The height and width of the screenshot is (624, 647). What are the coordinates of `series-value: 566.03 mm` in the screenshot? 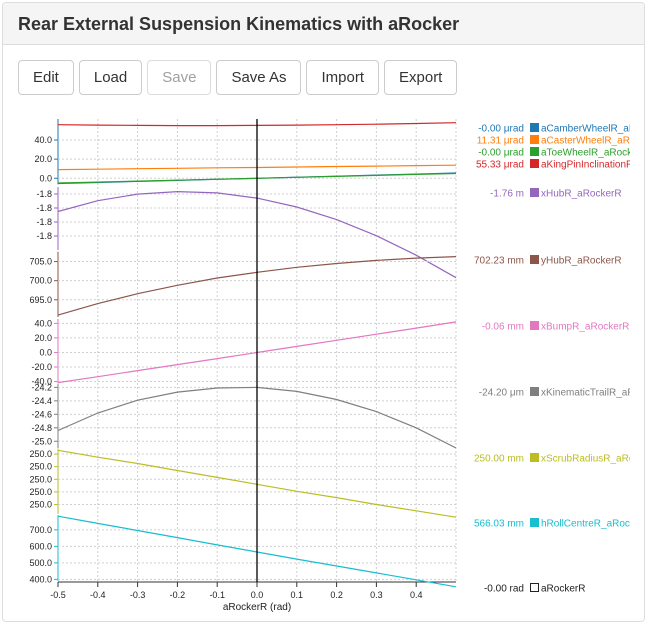 It's located at (499, 524).